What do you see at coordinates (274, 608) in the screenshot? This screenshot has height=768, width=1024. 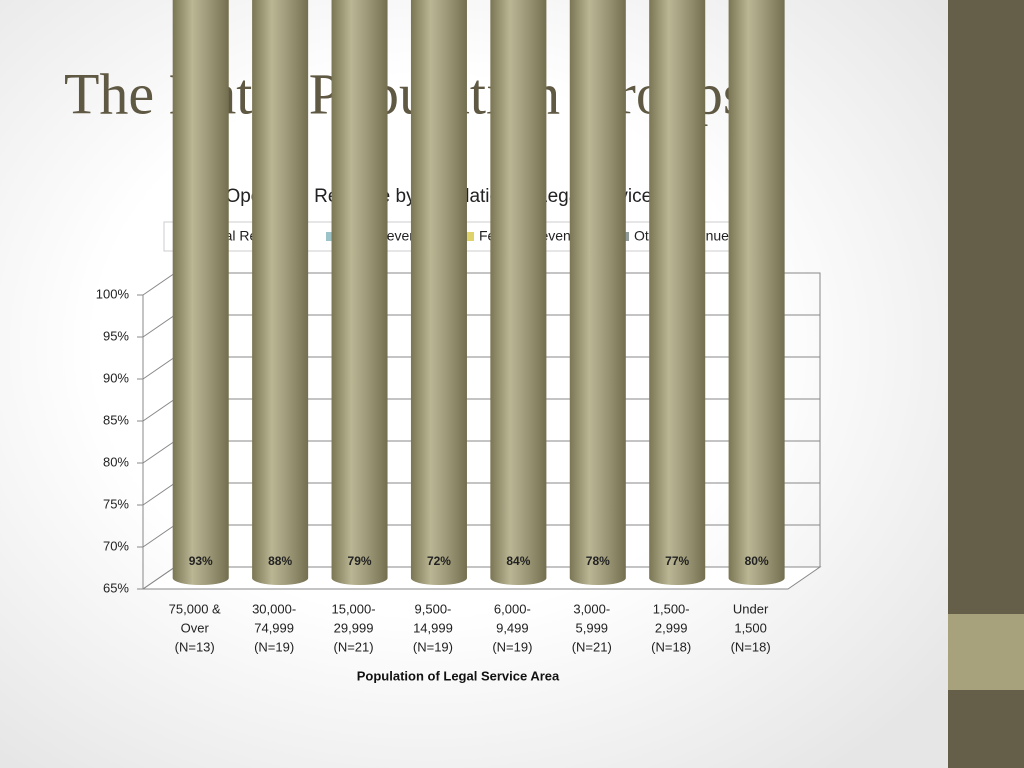 I see `x-tick-label: 30,000-` at bounding box center [274, 608].